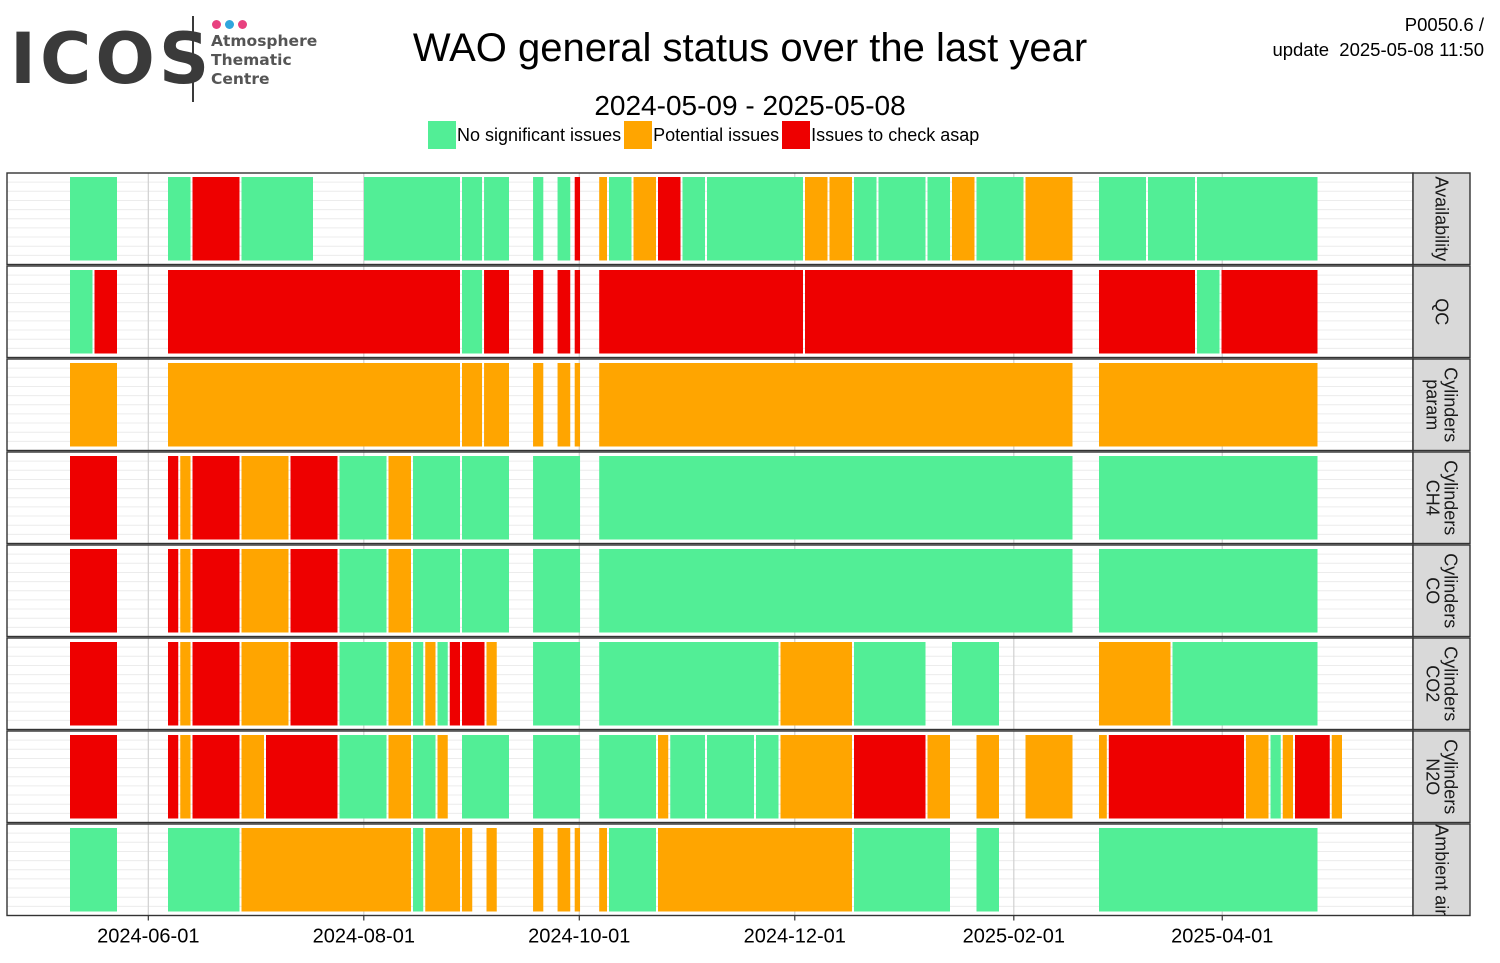 This screenshot has height=963, width=1500. What do you see at coordinates (539, 134) in the screenshot?
I see `legend-label-ok: No significant issues` at bounding box center [539, 134].